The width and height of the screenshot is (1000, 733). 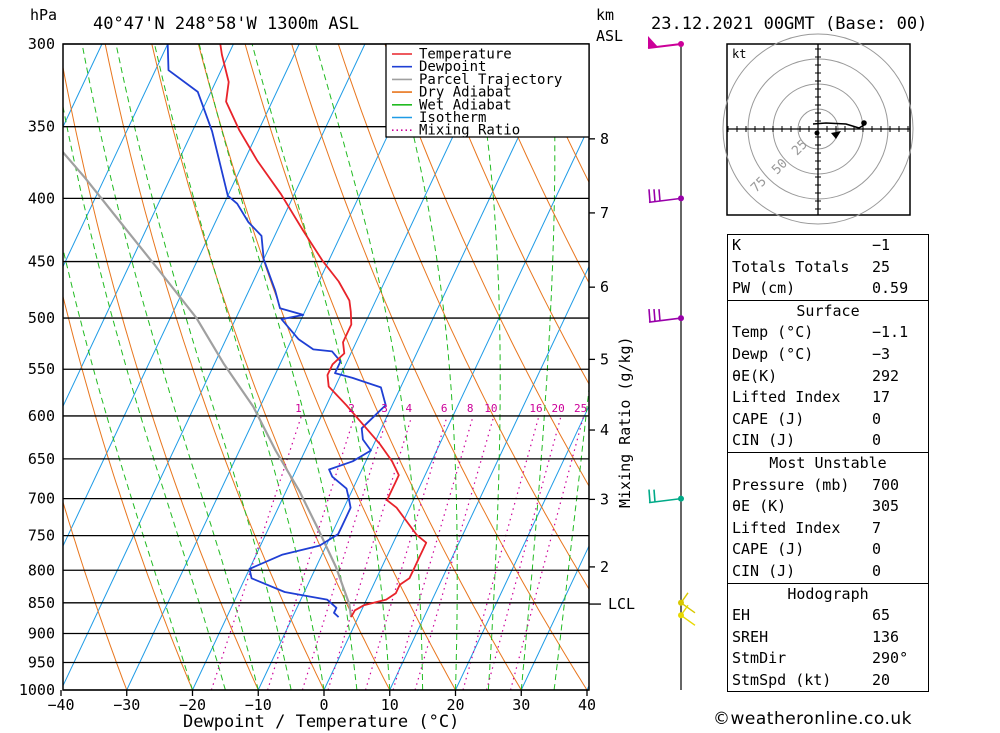 What do you see at coordinates (625, 422) in the screenshot?
I see `mixing-ratio-axis-label: Mixing Ratio (g/kg)` at bounding box center [625, 422].